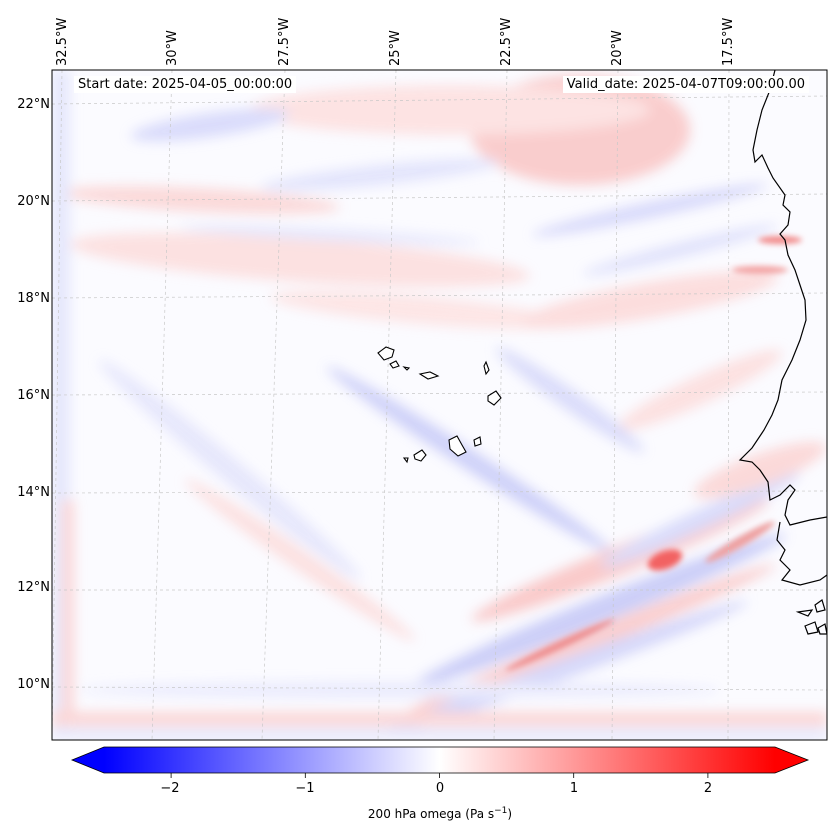 This screenshot has width=837, height=839. Describe the element at coordinates (782, 352) in the screenshot. I see `coastline` at that location.